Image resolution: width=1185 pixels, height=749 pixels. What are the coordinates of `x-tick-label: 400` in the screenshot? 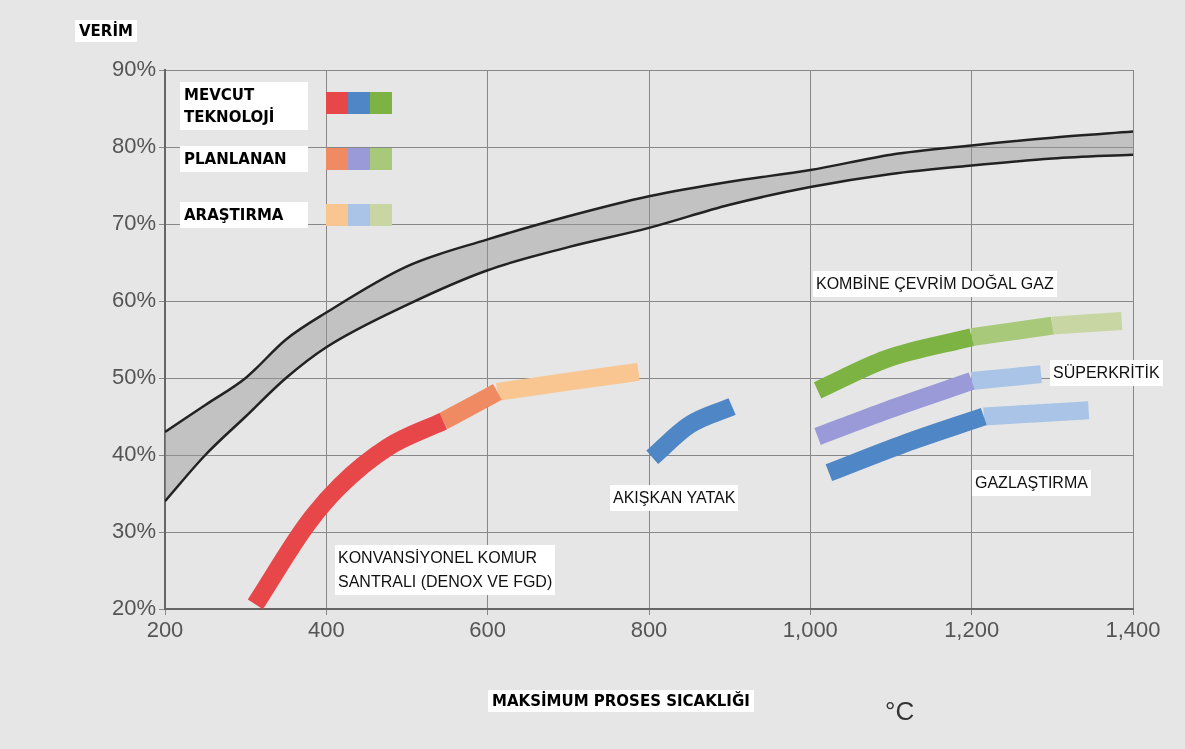 It's located at (326, 630).